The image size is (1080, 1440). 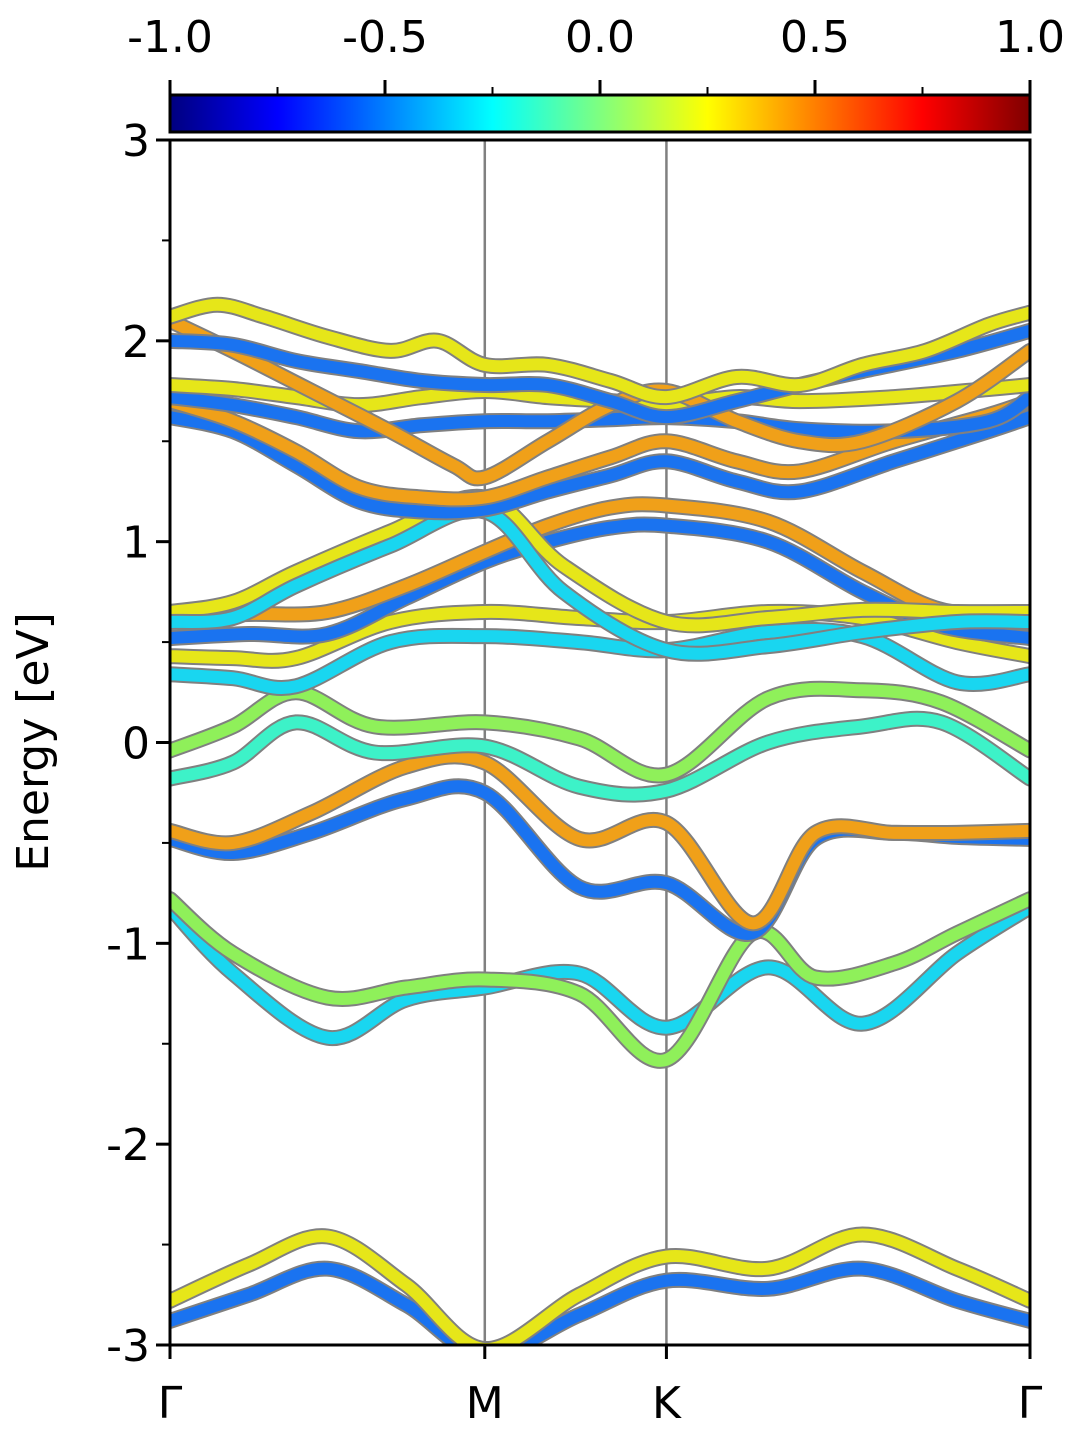 I want to click on colorbar-tick-label: 1.0, so click(x=1030, y=37).